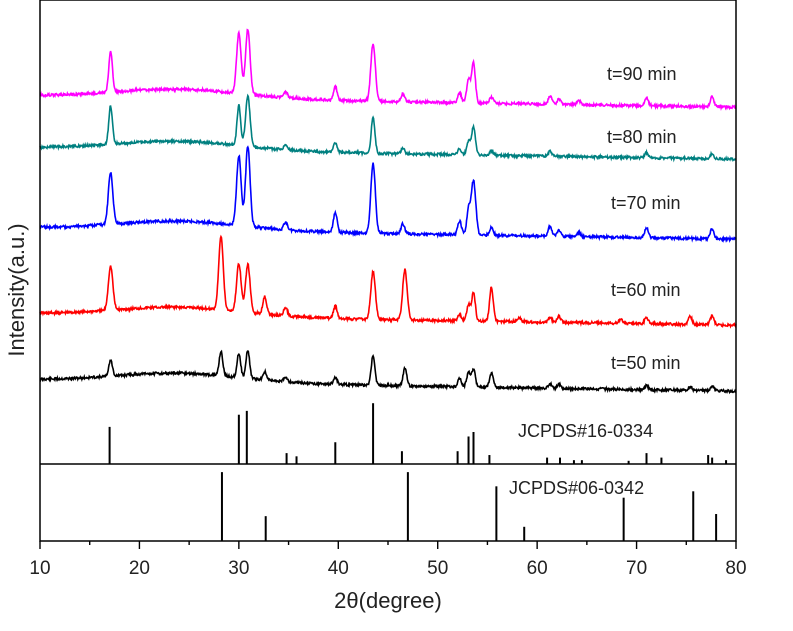 This screenshot has width=793, height=631. What do you see at coordinates (388, 560) in the screenshot?
I see `x-axis: 10 20 30 40 50 60 70 80` at bounding box center [388, 560].